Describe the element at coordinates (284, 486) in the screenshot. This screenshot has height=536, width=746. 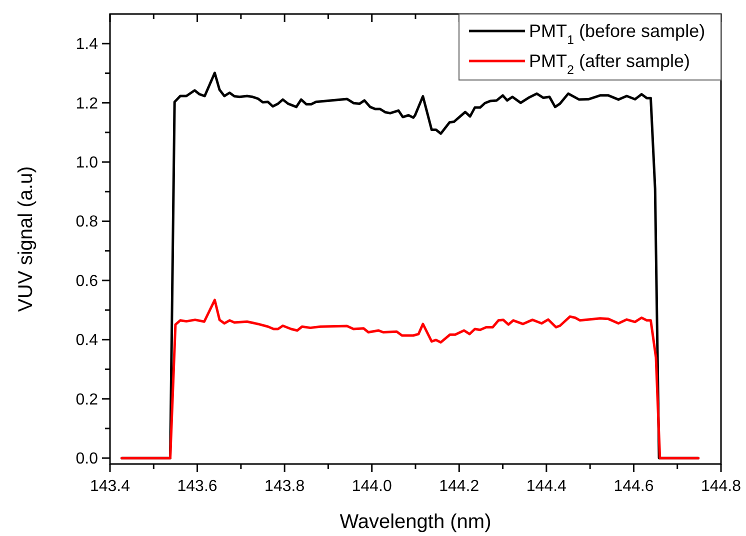
I see `x-tick-label: 143.8` at that location.